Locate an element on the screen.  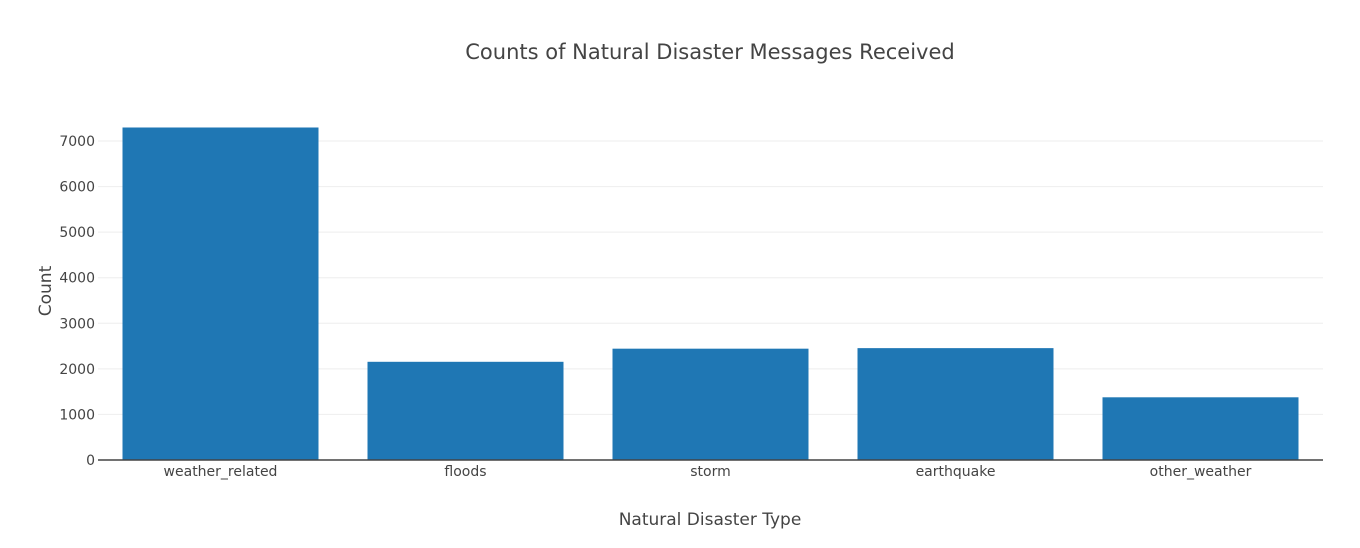
x-tick-label: storm is located at coordinates (710, 472).